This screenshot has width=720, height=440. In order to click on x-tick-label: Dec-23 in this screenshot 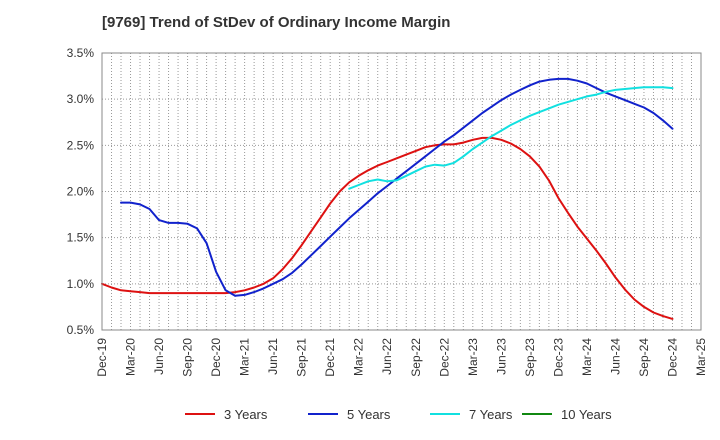, I will do `click(558, 357)`.